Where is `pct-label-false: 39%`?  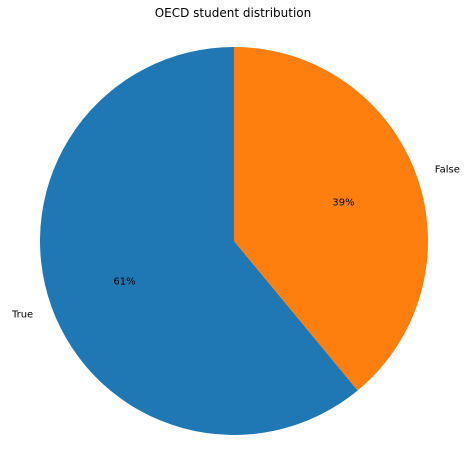 pct-label-false: 39% is located at coordinates (343, 203).